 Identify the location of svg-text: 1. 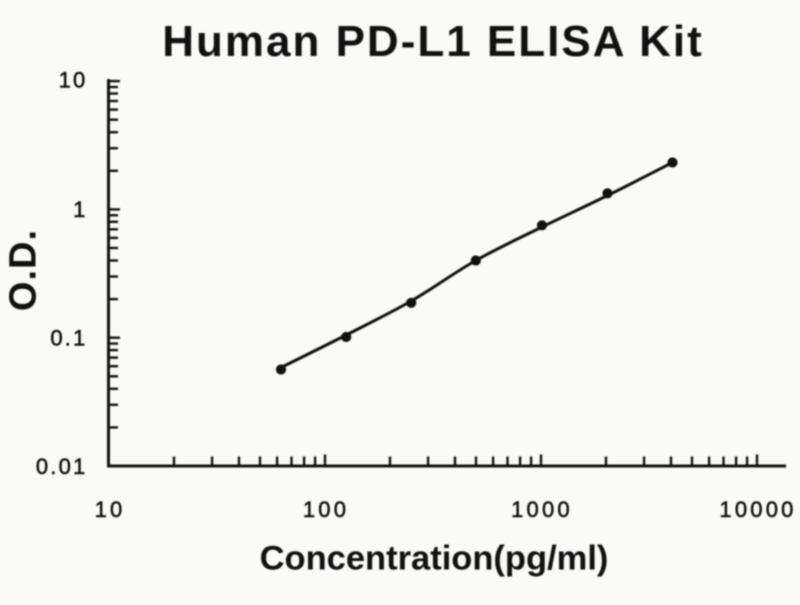
(80, 209).